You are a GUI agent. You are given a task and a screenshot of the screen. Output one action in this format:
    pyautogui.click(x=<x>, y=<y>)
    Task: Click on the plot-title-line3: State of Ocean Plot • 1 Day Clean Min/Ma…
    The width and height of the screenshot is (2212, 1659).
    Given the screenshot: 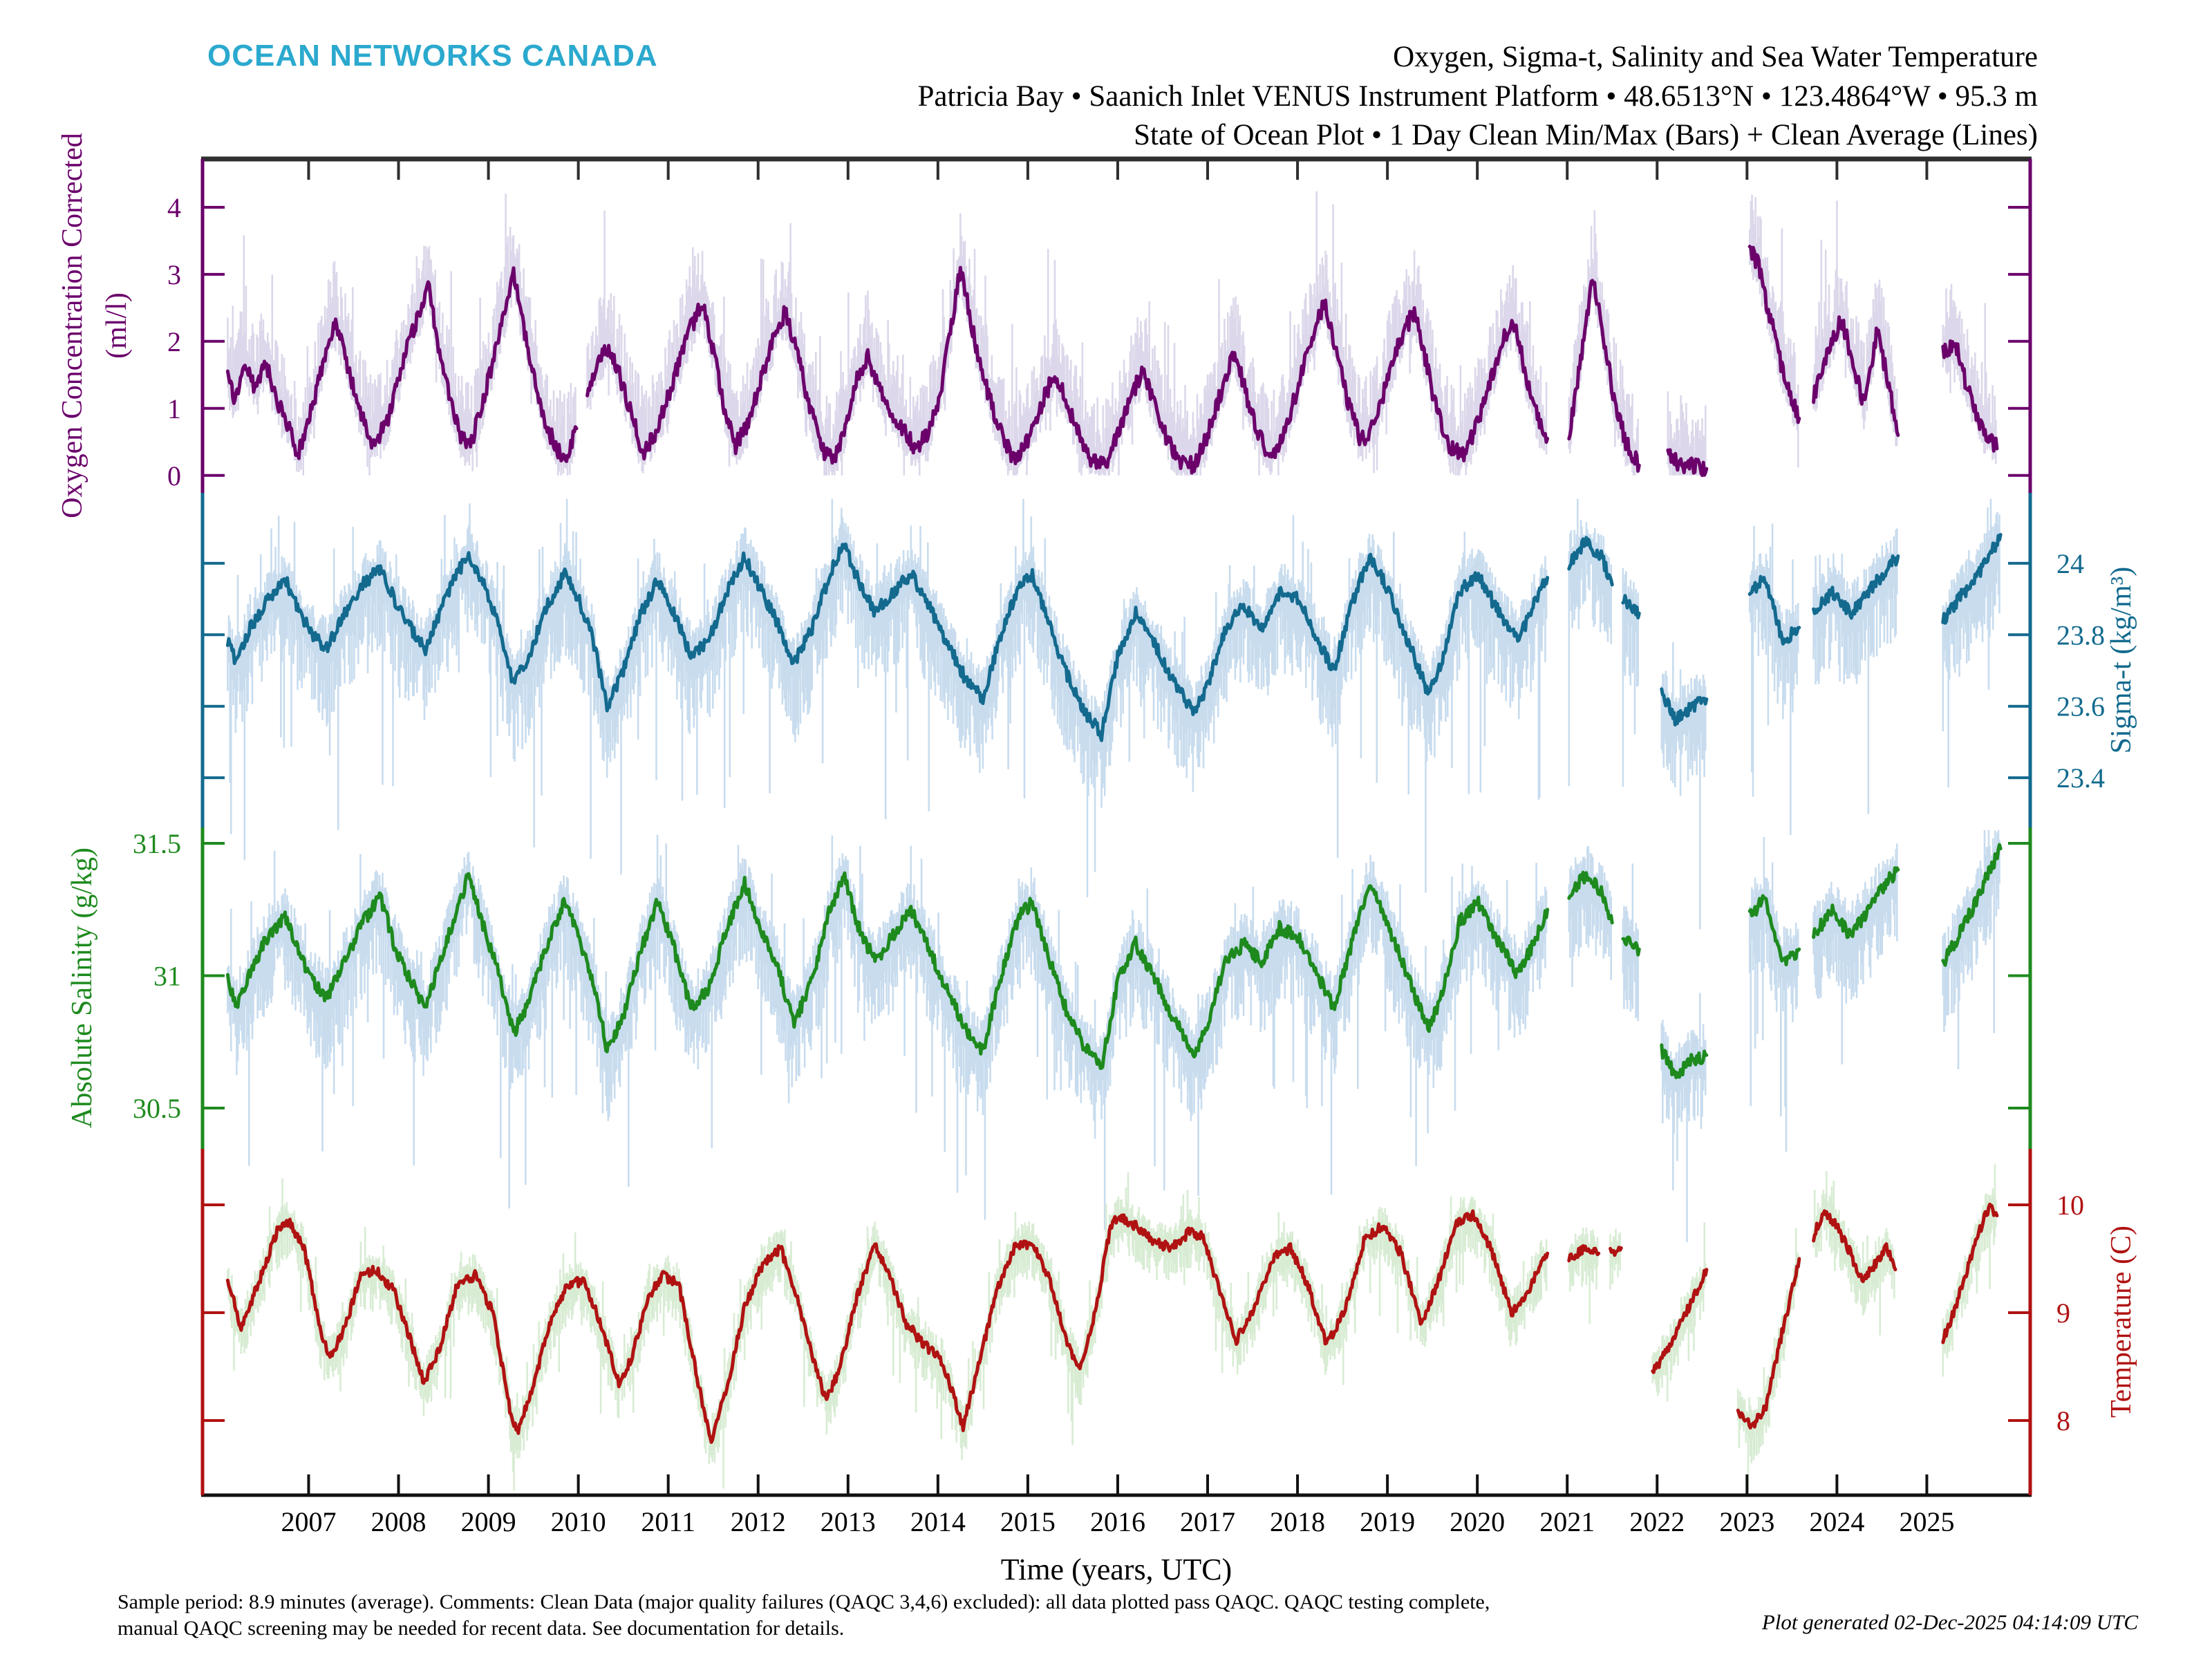 What is the action you would take?
    pyautogui.click(x=1586, y=135)
    